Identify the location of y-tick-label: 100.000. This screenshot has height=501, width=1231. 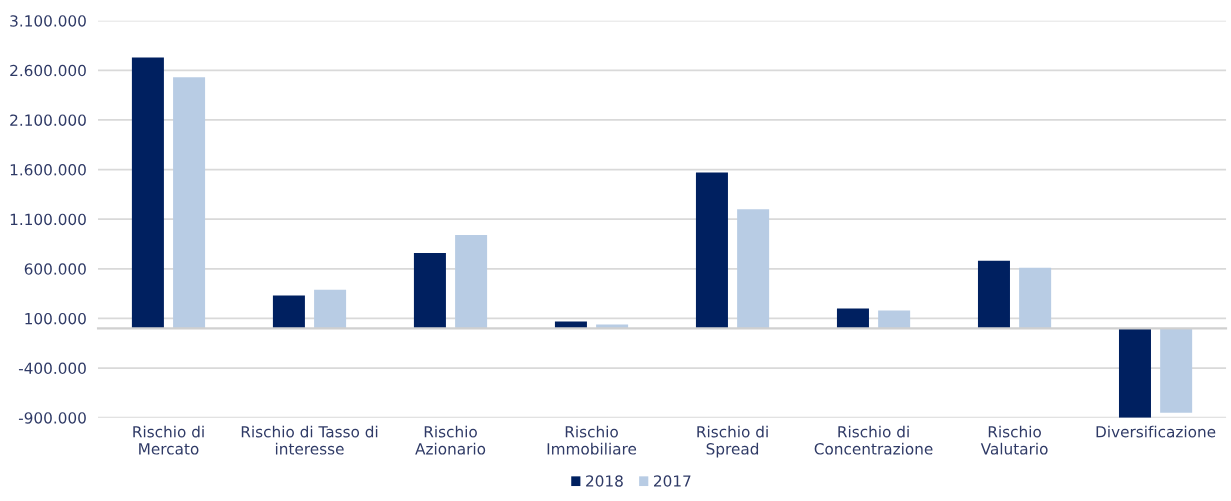
(55, 318).